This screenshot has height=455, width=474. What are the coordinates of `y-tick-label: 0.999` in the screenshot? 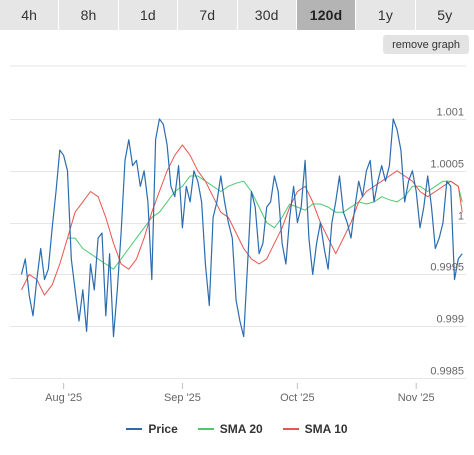 It's located at (450, 320).